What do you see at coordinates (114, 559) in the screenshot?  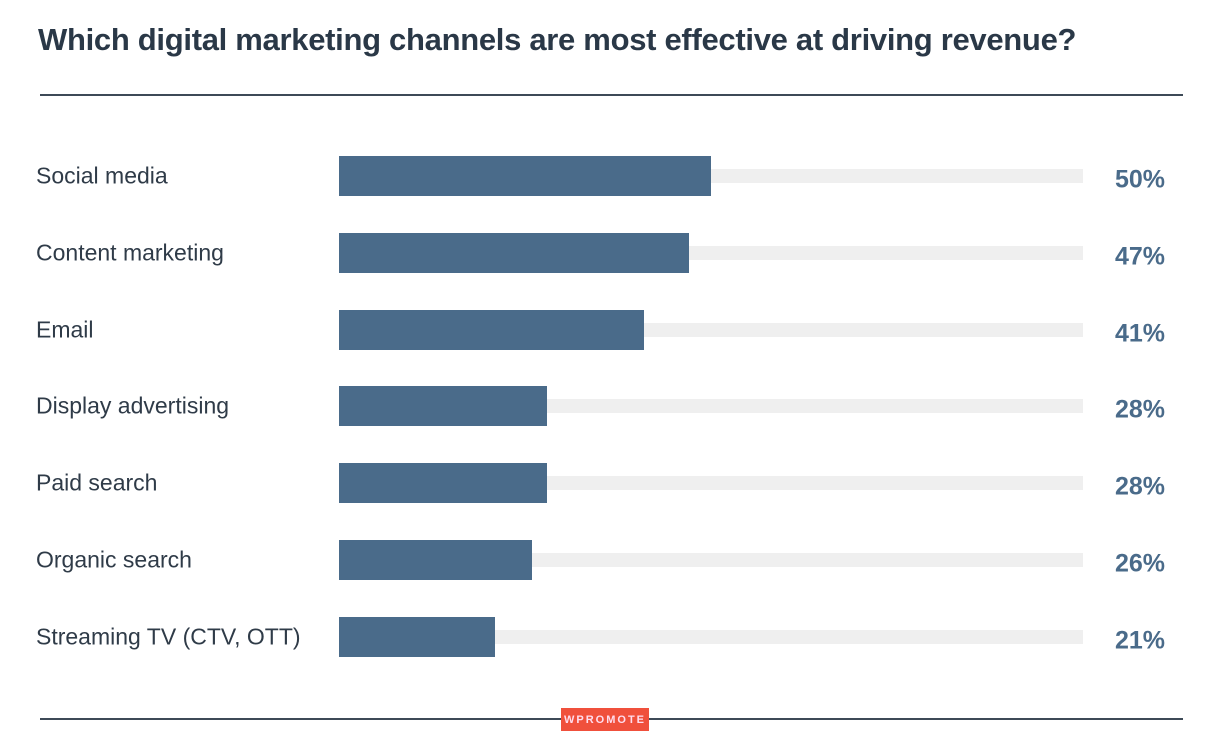 I see `category-label: Organic search` at bounding box center [114, 559].